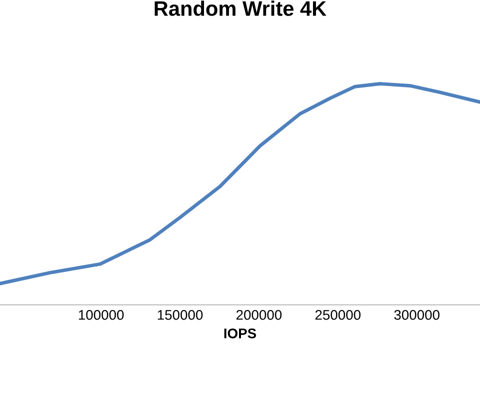 This screenshot has height=401, width=480. I want to click on x-tick-label: 150000, so click(180, 315).